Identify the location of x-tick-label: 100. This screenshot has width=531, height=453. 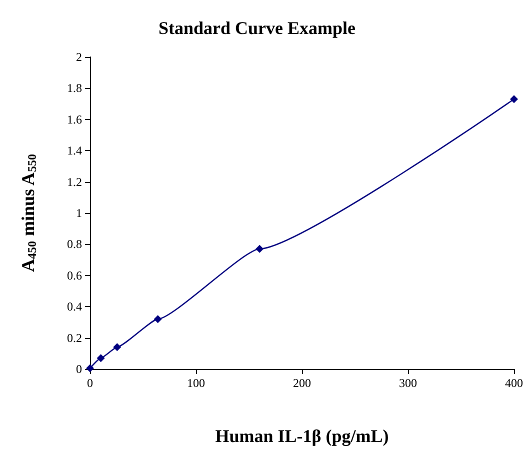
(196, 383).